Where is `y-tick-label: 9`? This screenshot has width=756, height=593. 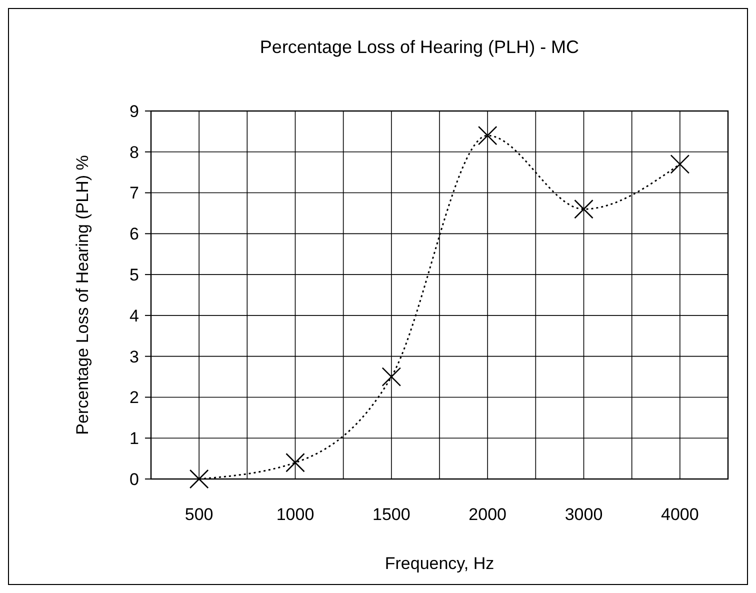
y-tick-label: 9 is located at coordinates (134, 111).